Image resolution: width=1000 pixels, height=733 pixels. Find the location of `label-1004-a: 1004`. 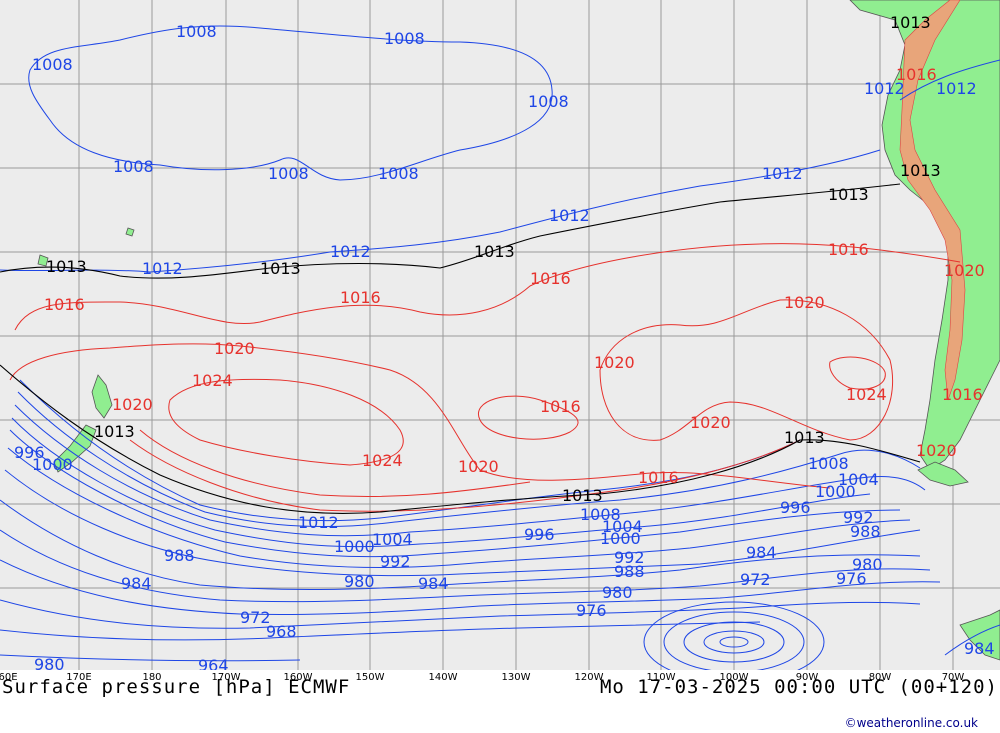

label-1004-a: 1004 is located at coordinates (858, 479).